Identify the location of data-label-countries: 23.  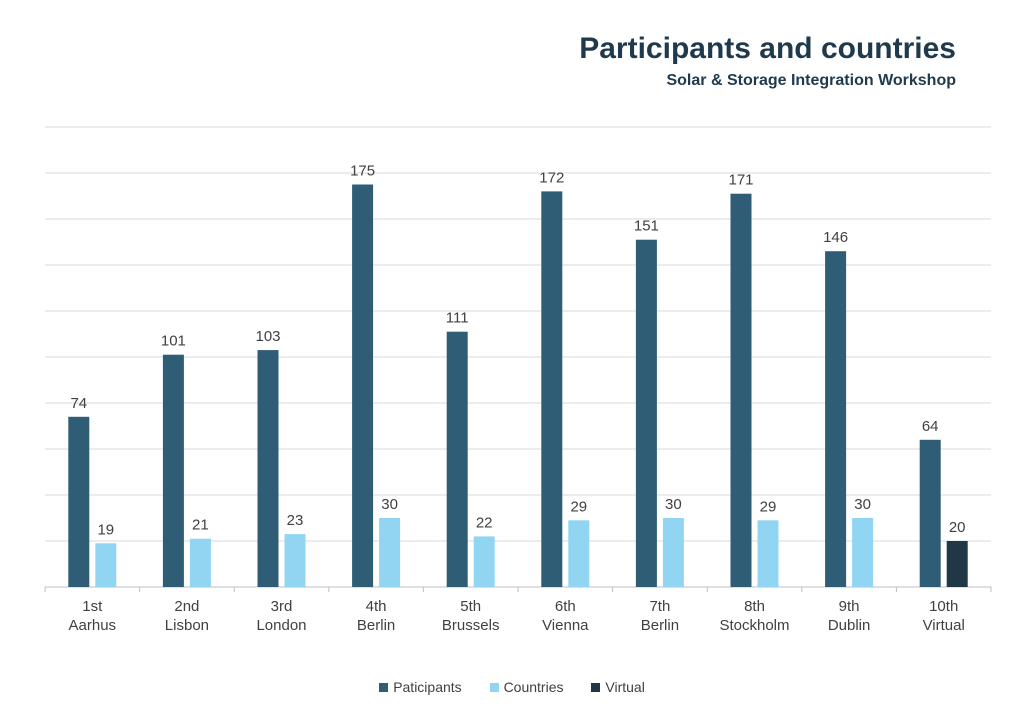
(295, 520).